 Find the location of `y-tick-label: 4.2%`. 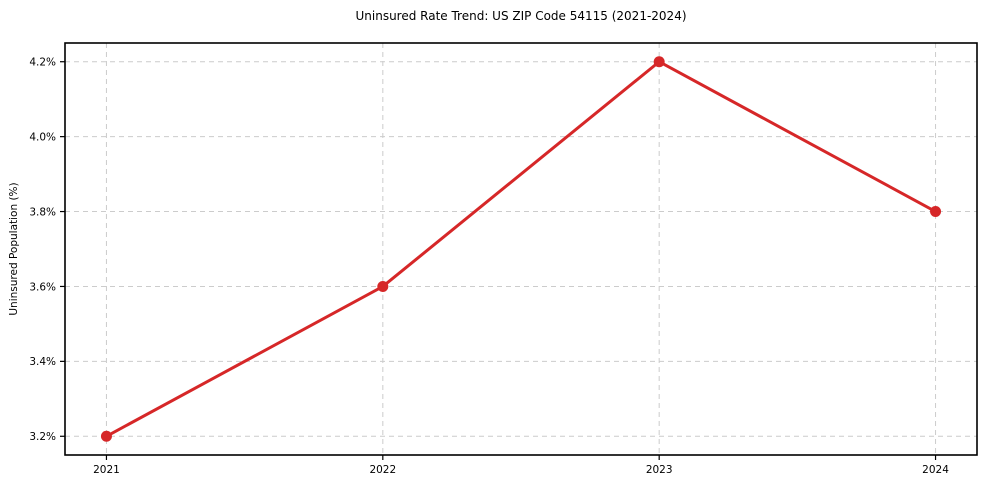

y-tick-label: 4.2% is located at coordinates (42, 63).